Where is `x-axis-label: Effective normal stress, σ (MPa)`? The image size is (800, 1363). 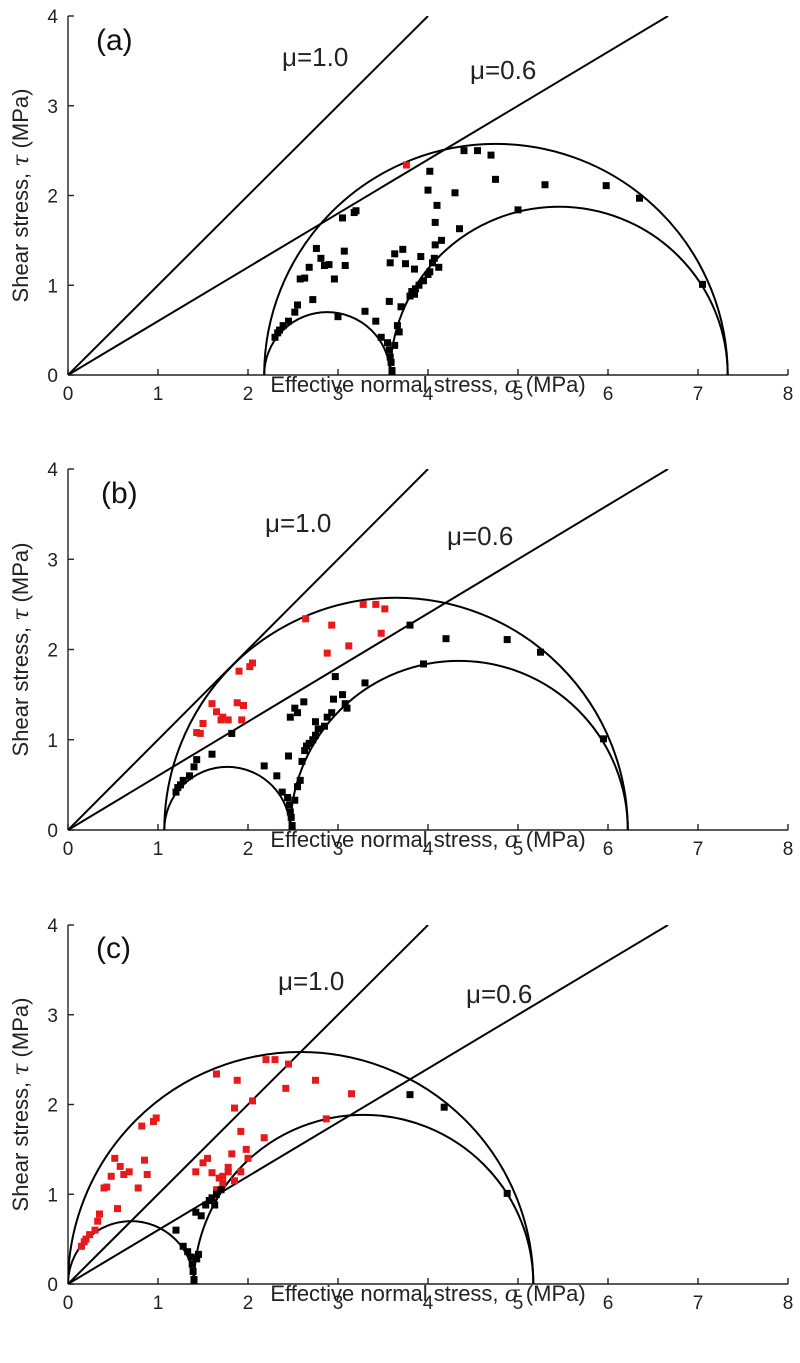
x-axis-label: Effective normal stress, σ (MPa) is located at coordinates (427, 385).